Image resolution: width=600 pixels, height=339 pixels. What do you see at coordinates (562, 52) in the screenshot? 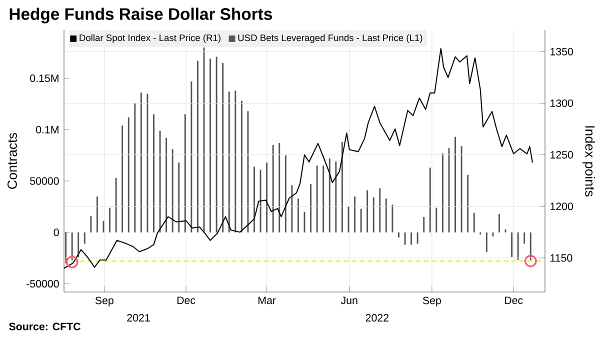
I see `y2-tick-label: 1350` at bounding box center [562, 52].